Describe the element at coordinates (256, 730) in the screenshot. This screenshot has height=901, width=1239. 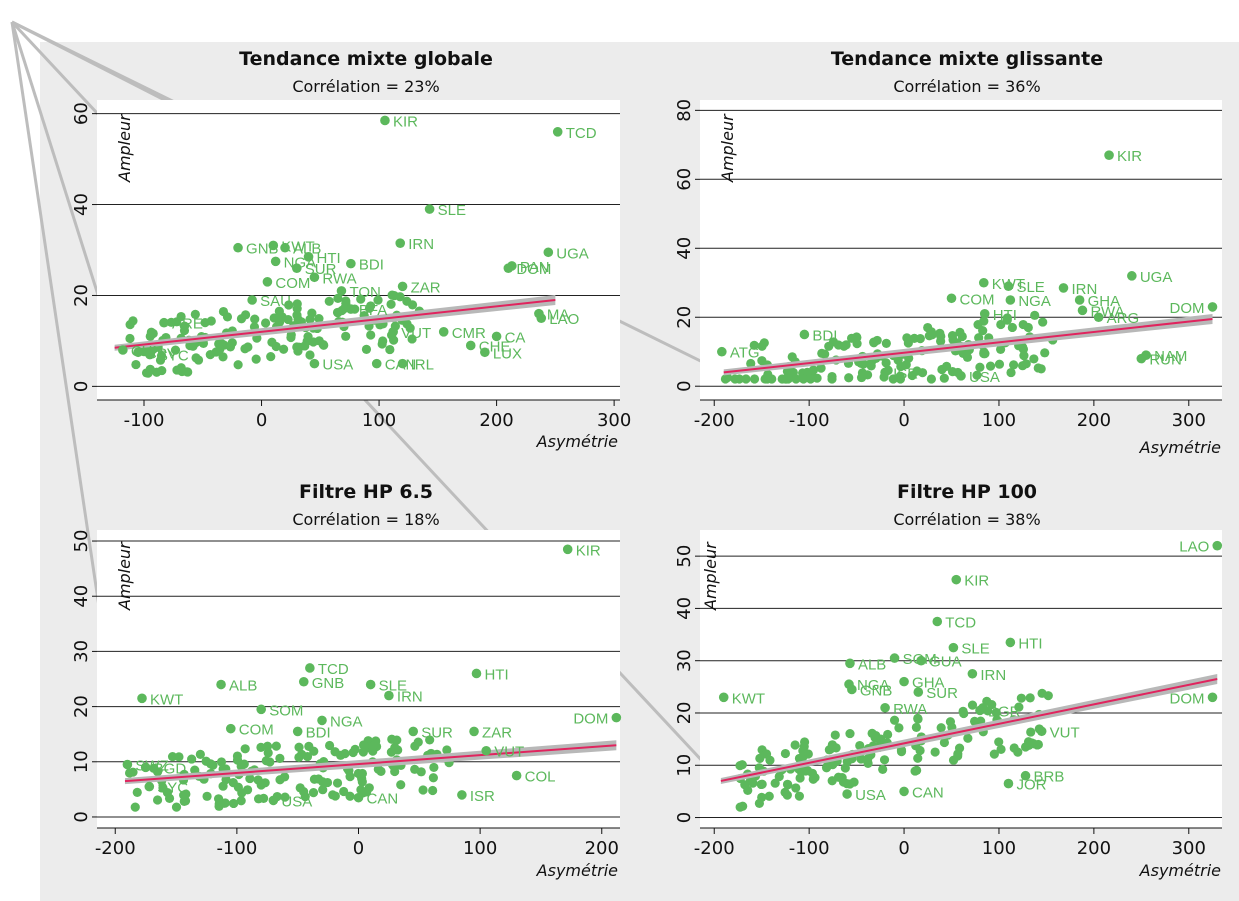
I see `point-label: COM` at that location.